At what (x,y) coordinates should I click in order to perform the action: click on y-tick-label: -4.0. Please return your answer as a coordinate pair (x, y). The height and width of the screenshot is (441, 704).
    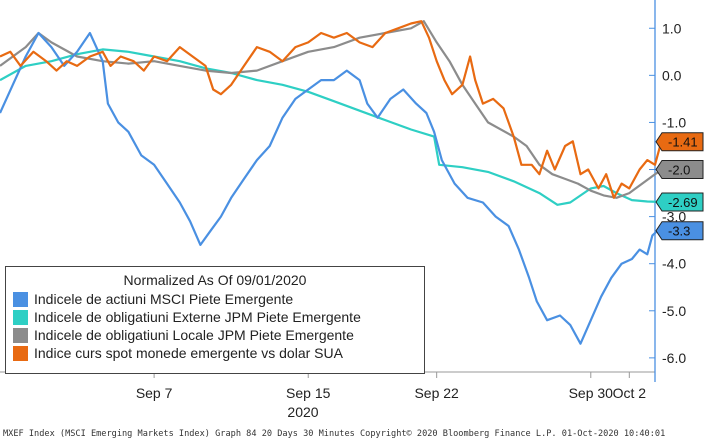
    Looking at the image, I should click on (674, 264).